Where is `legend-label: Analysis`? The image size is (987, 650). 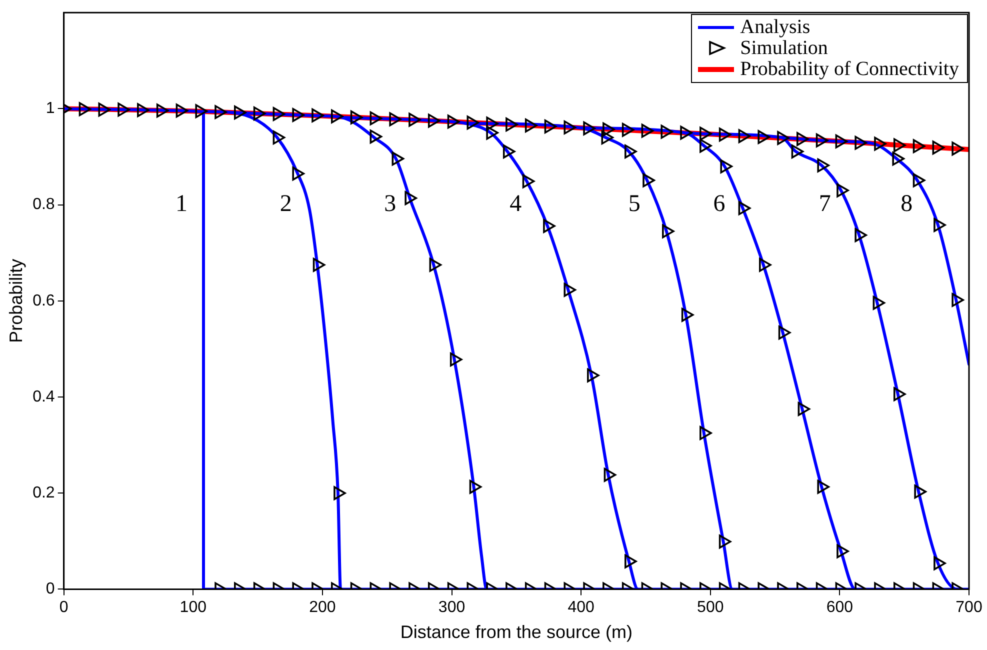
legend-label: Analysis is located at coordinates (775, 27).